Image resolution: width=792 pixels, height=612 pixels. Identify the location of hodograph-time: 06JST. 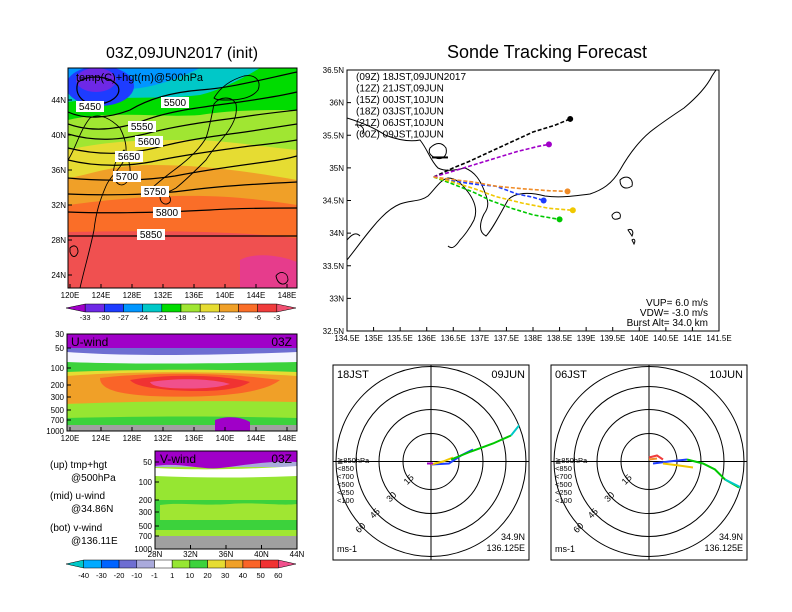
(571, 375).